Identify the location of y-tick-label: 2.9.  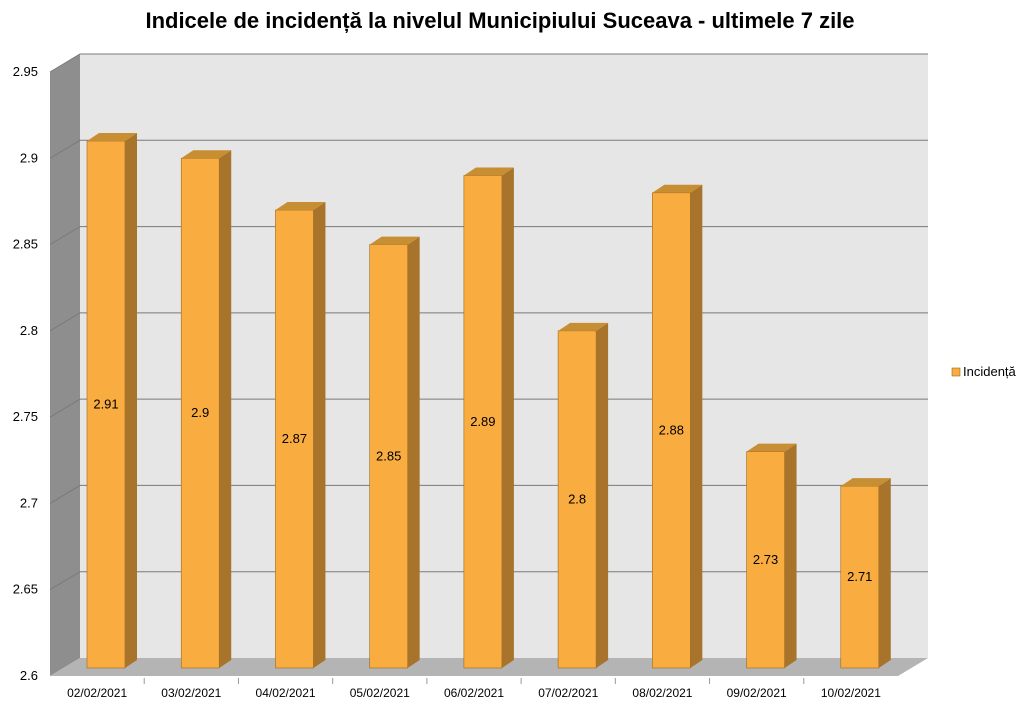
(29, 157).